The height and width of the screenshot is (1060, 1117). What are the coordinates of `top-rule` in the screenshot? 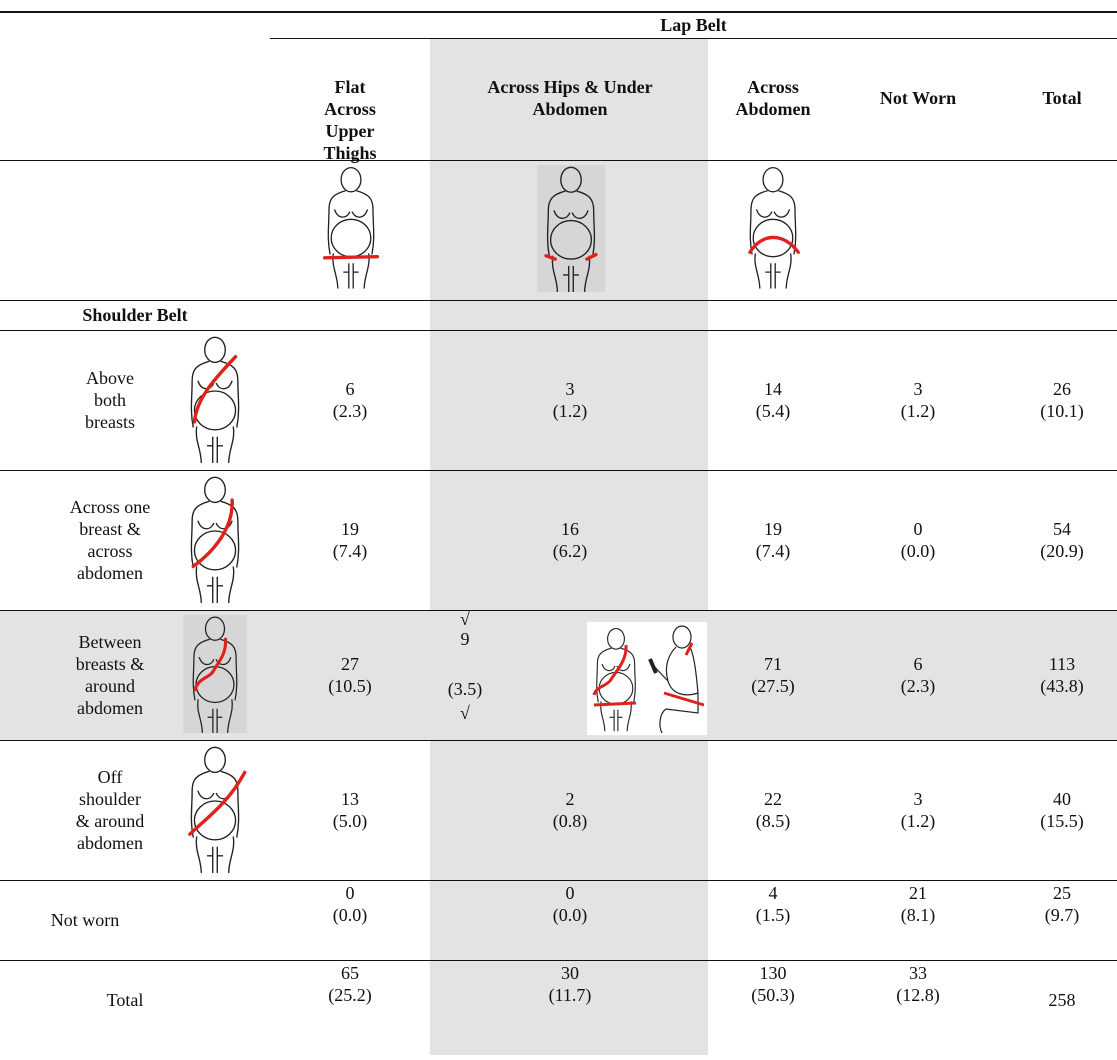 It's located at (558, 12).